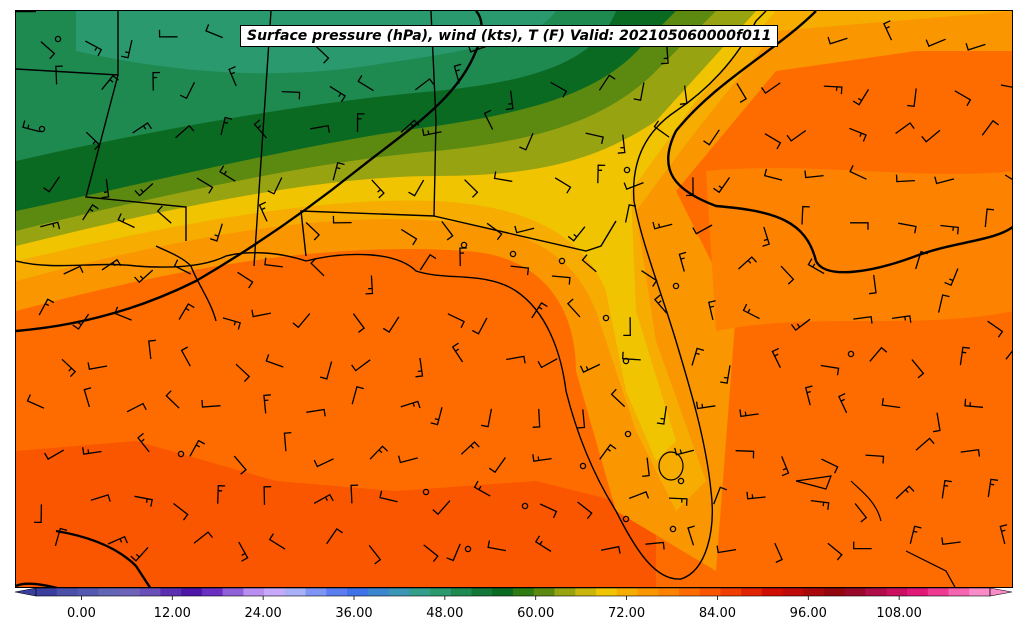  I want to click on colorbar-extend-high, so click(1001, 592).